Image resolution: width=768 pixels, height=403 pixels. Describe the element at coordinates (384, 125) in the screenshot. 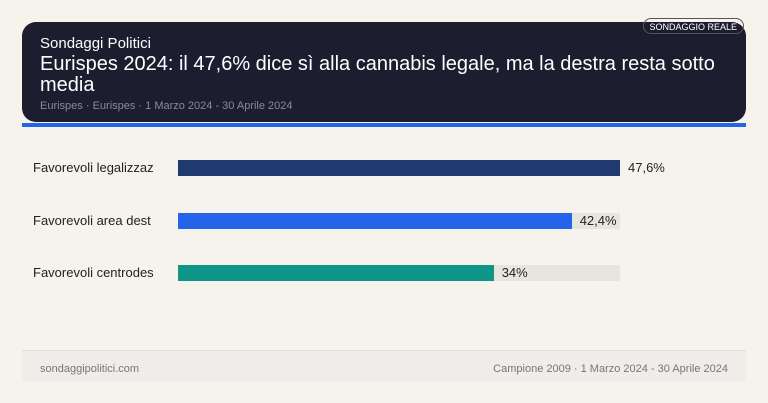

I see `accent-line` at that location.